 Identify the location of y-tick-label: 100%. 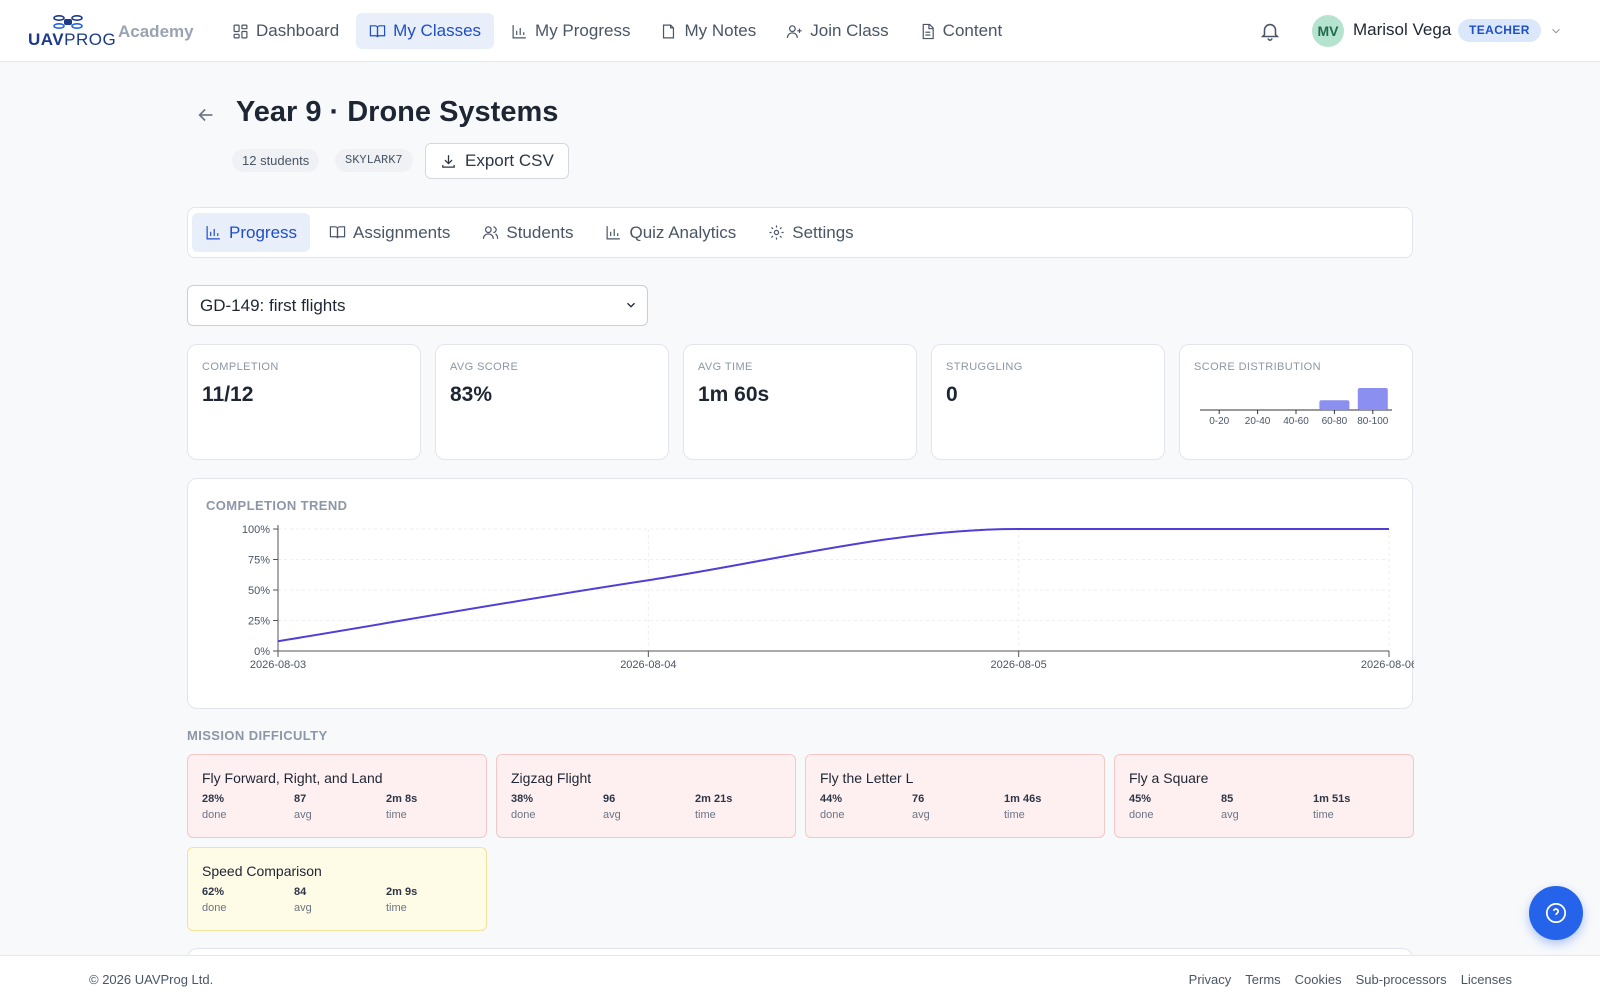
(256, 530).